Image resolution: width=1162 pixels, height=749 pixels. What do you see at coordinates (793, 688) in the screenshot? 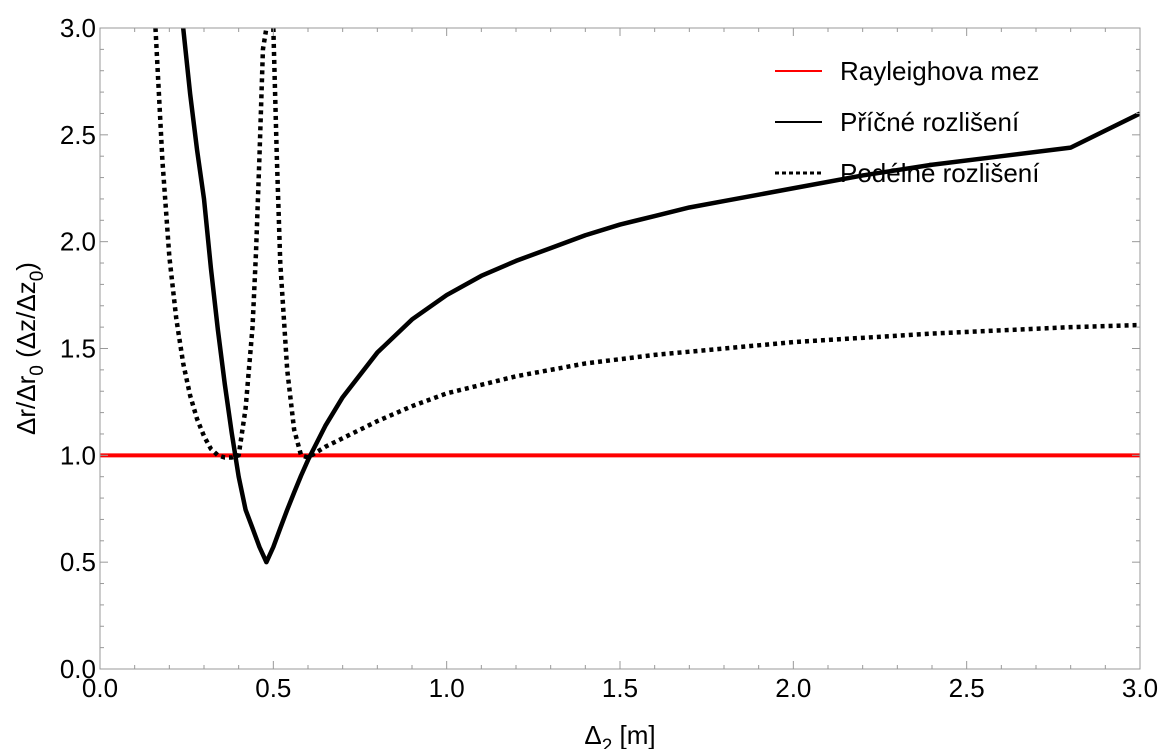
I see `x-tick-label: 2.0` at bounding box center [793, 688].